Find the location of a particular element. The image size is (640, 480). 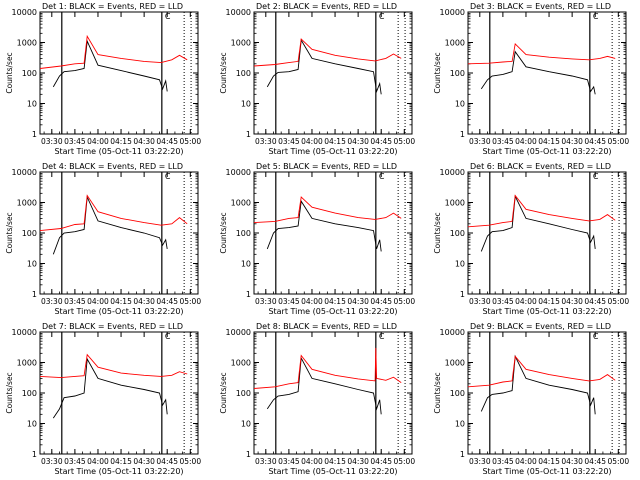

panel-title: Det 8: BLACK = Events, RED = LLD is located at coordinates (326, 326).